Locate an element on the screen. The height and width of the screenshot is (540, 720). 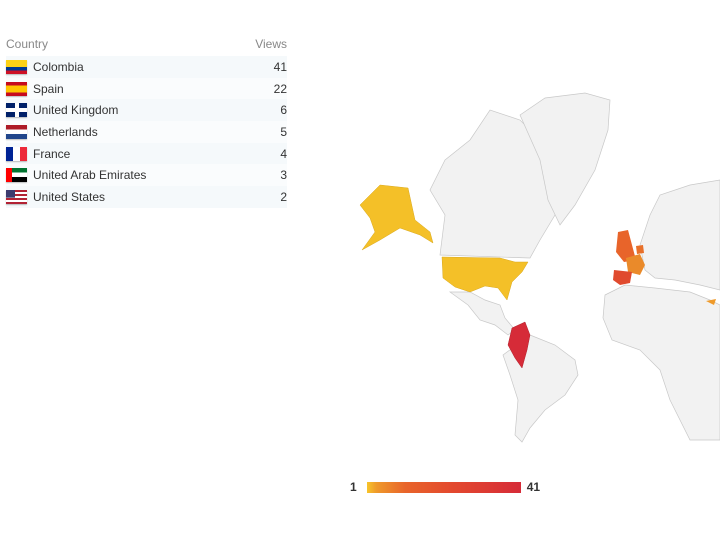
country-name: United Arab Emirates is located at coordinates (90, 175).